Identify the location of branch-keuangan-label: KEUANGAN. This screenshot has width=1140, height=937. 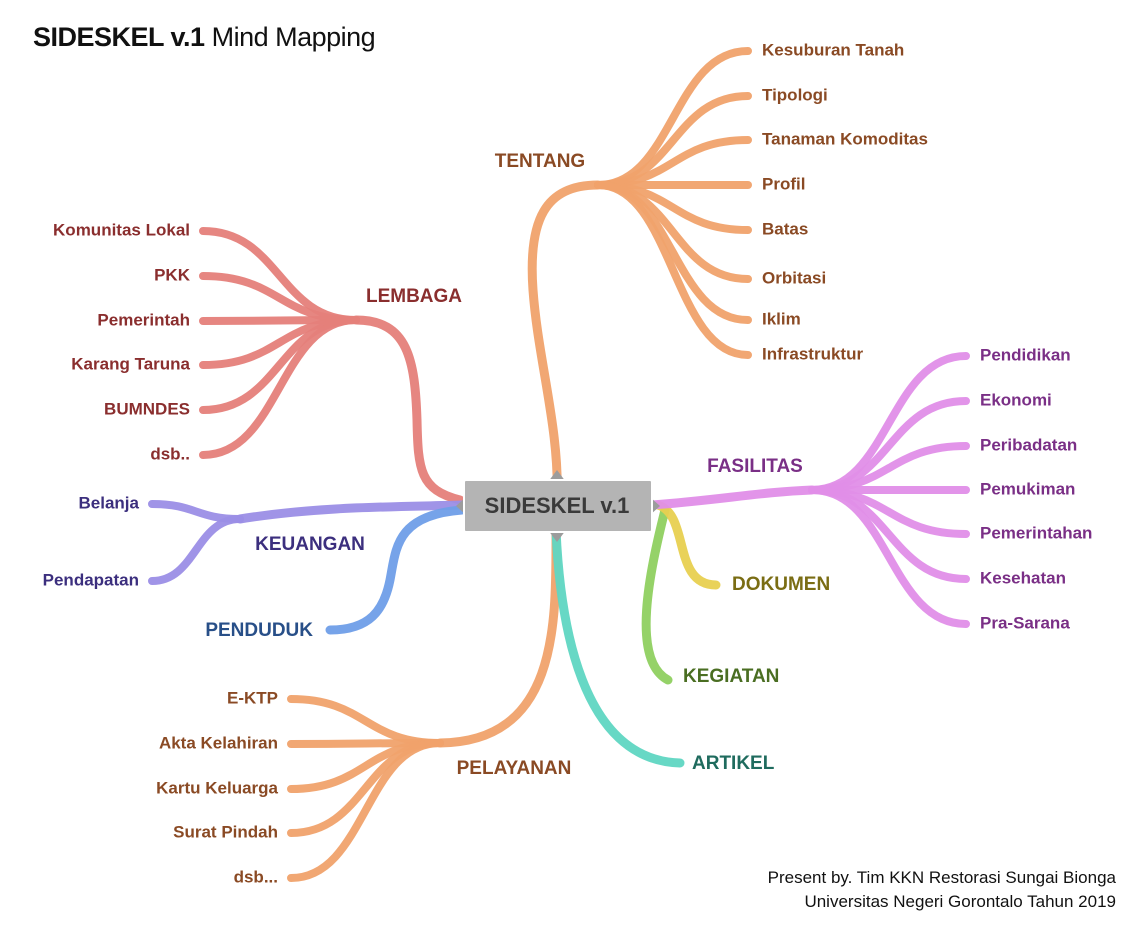
(310, 544).